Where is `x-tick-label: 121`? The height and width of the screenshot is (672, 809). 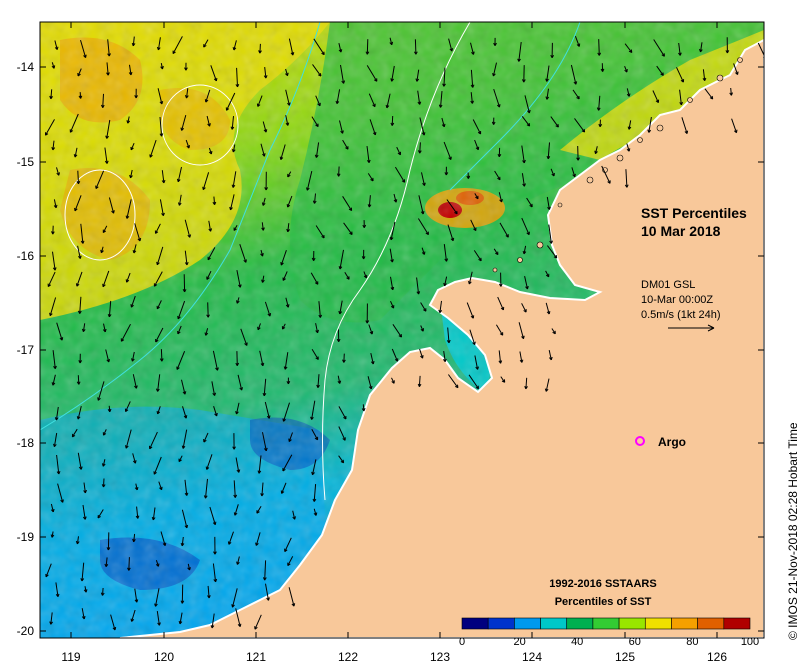 x-tick-label: 121 is located at coordinates (256, 657).